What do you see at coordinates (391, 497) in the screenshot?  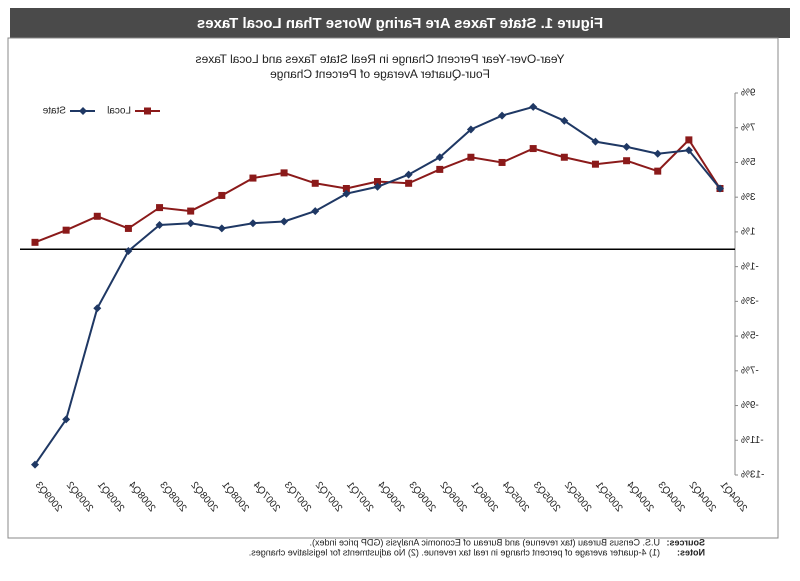 I see `x-tick-label: 2006Q4` at bounding box center [391, 497].